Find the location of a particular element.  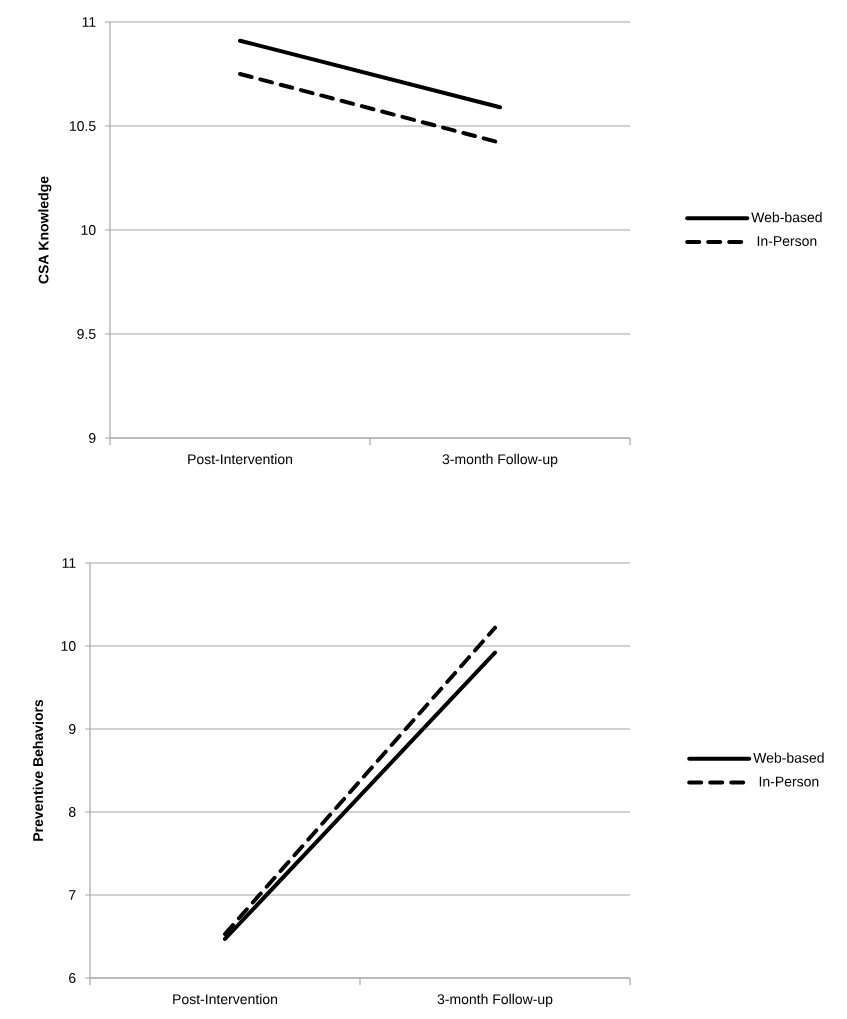

y-tick-label: 9.5 is located at coordinates (86, 334).